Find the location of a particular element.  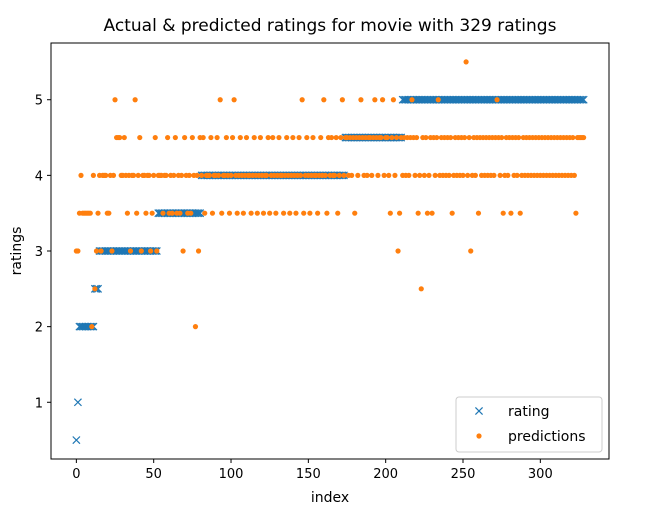

x-tick-label: 50 is located at coordinates (153, 474).